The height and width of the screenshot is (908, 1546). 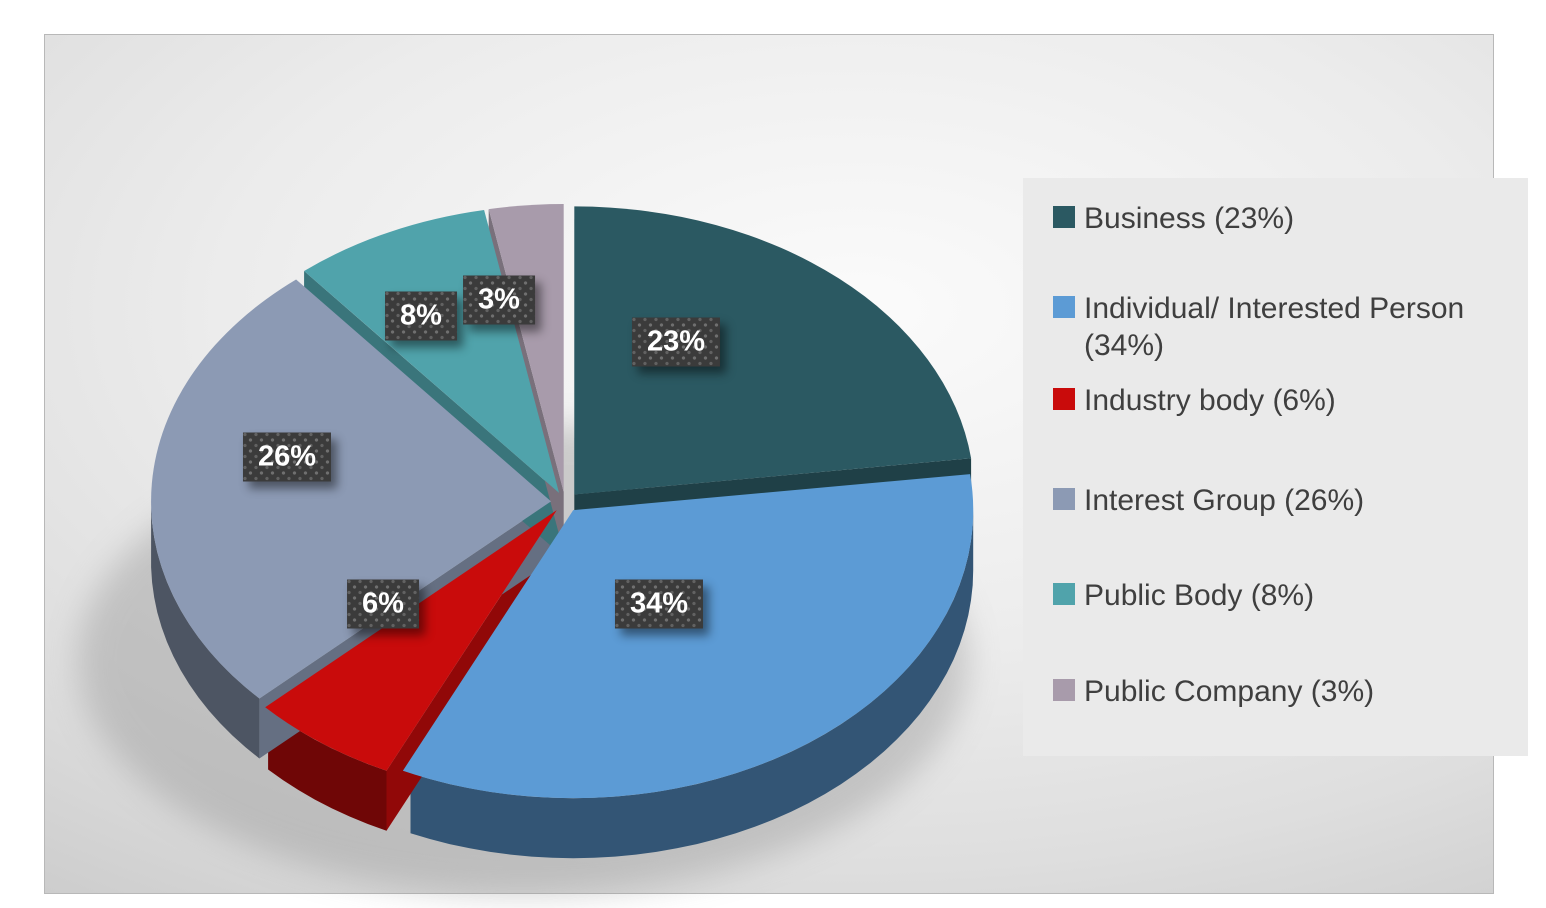 I want to click on pie-slice-public-company, so click(x=526, y=348).